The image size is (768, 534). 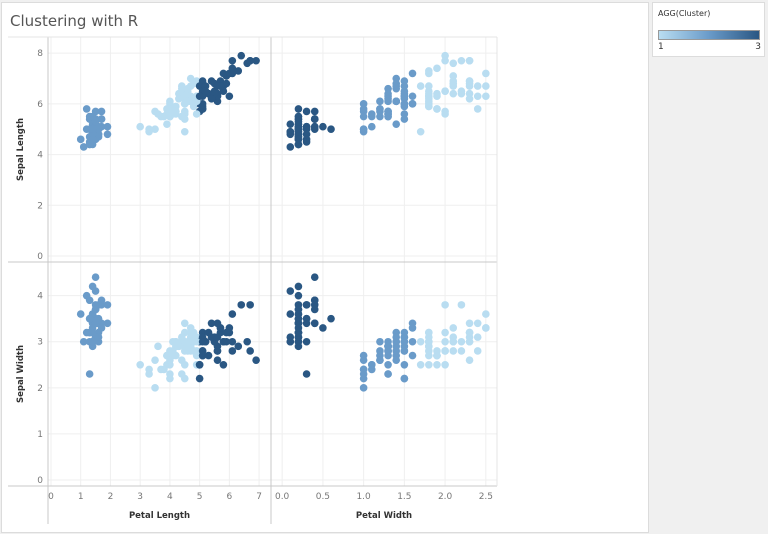 What do you see at coordinates (21, 149) in the screenshot?
I see `y-axis-title: Sepal Length` at bounding box center [21, 149].